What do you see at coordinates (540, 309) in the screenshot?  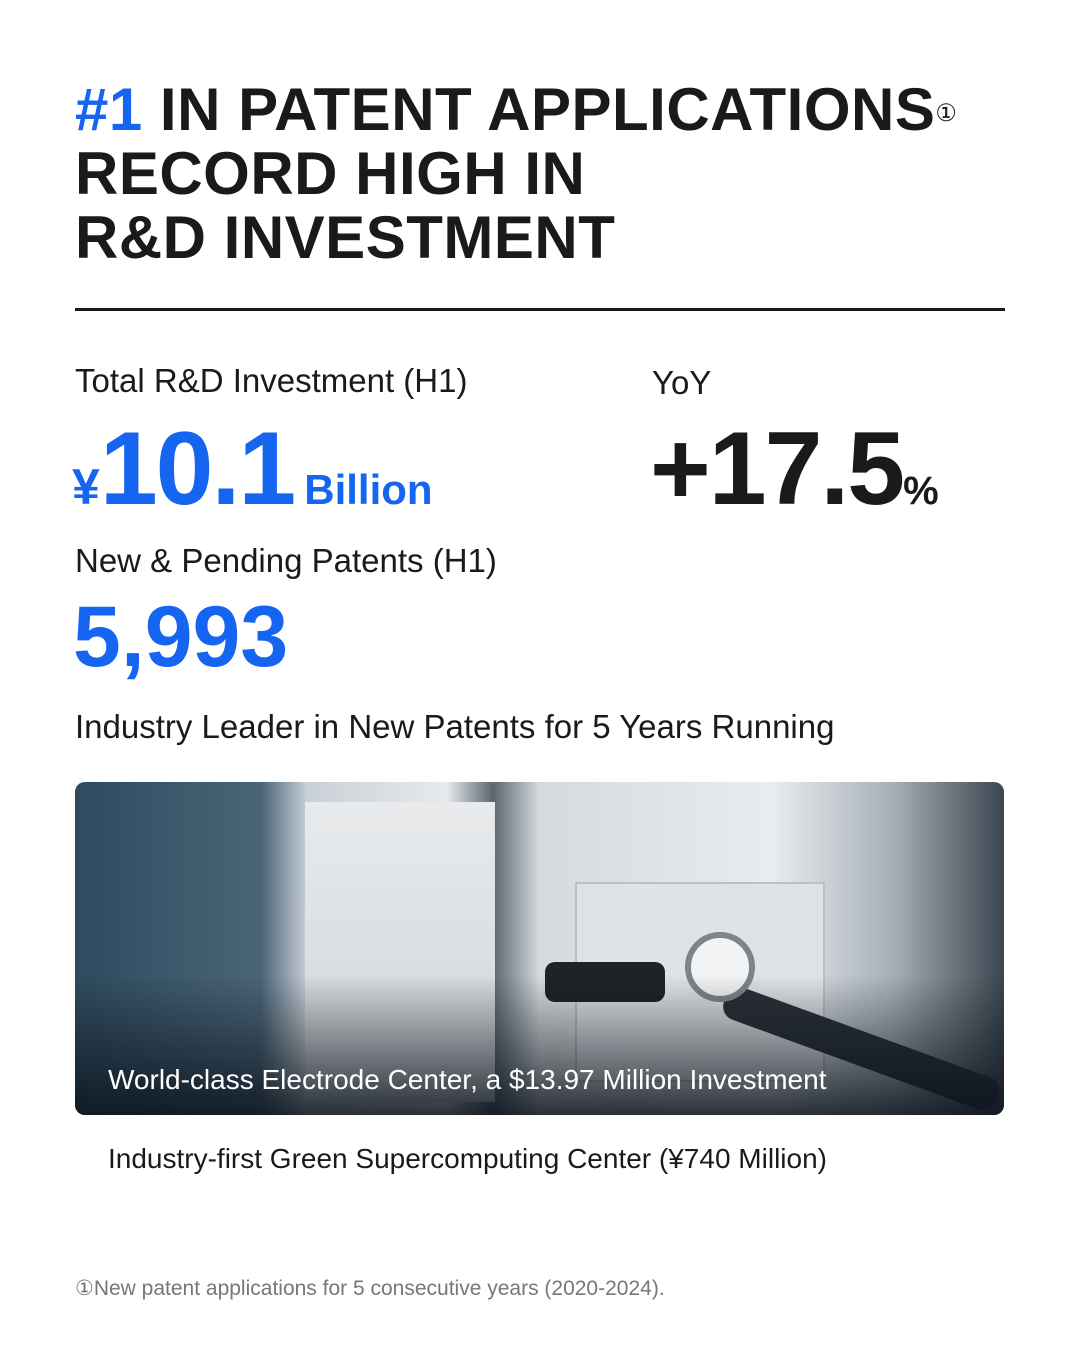 I see `divider` at bounding box center [540, 309].